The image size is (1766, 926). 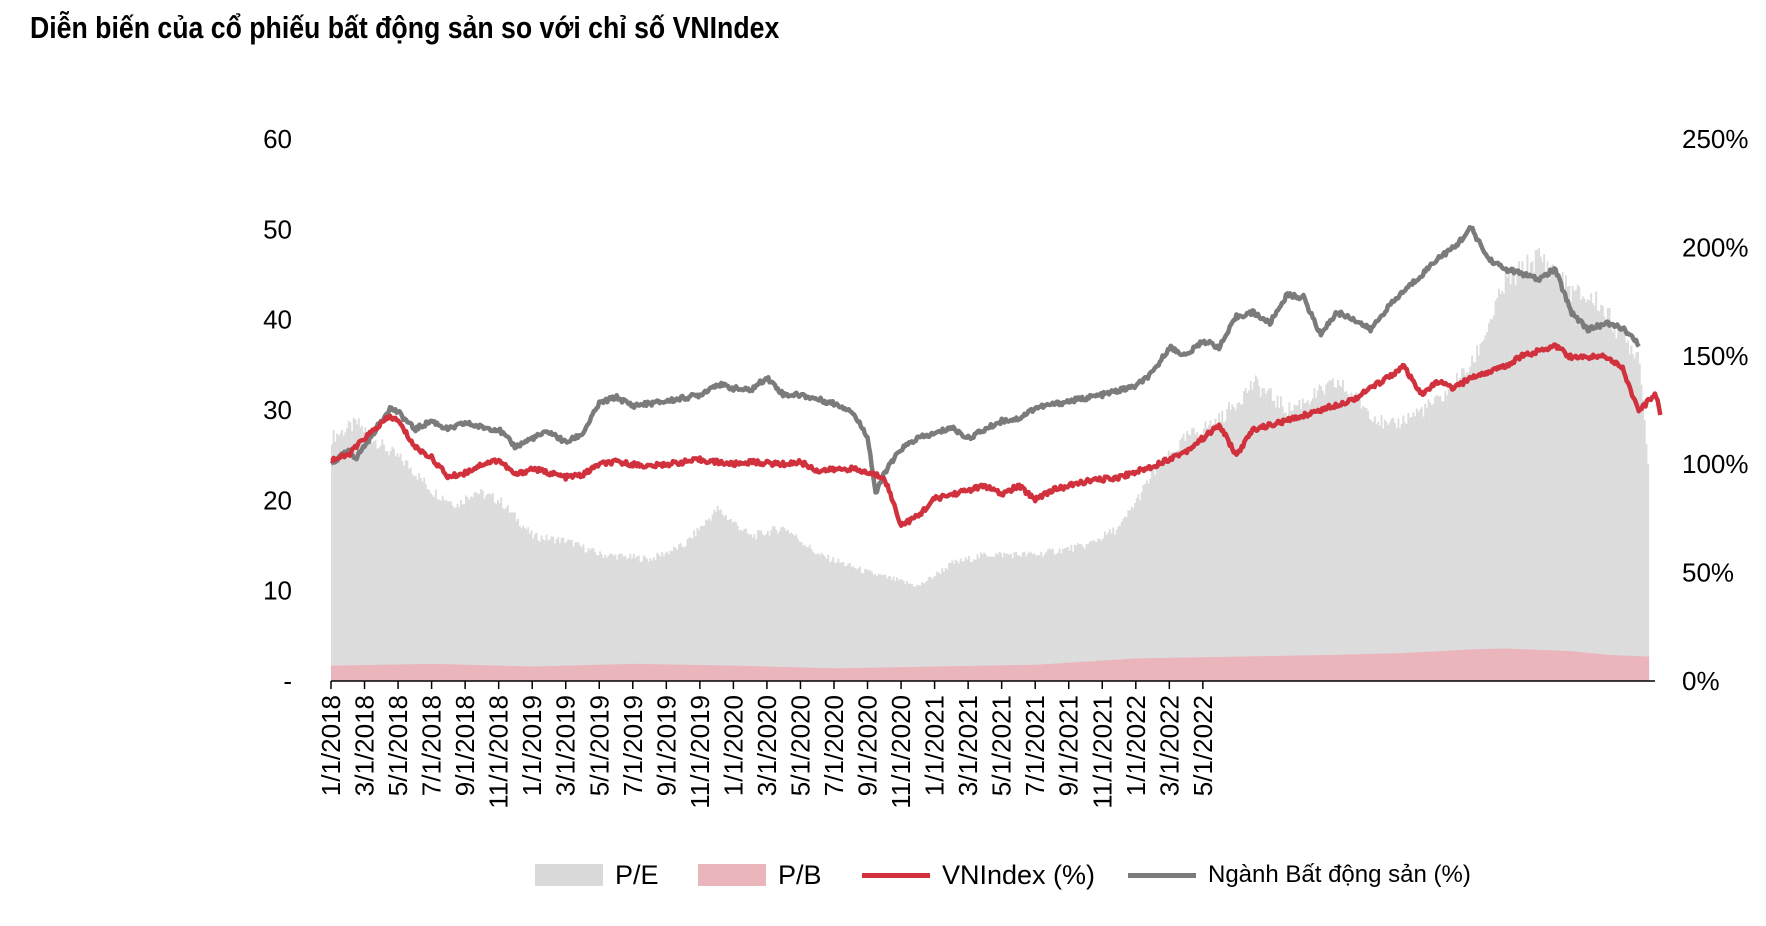 I want to click on left-tick-label: -, so click(x=287, y=681).